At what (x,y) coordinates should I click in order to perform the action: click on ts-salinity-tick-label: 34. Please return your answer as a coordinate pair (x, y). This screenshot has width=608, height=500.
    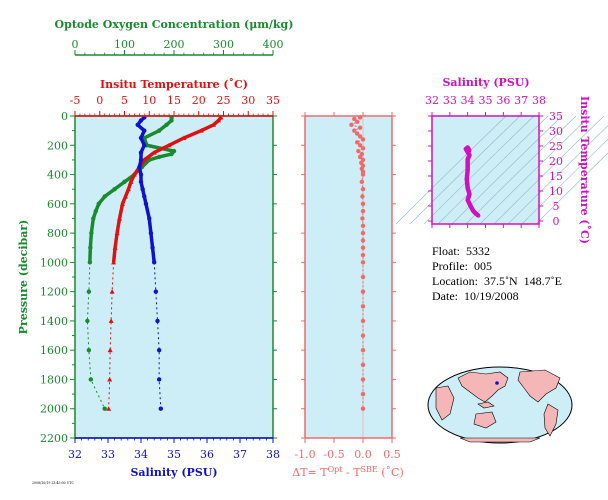
    Looking at the image, I should click on (468, 100).